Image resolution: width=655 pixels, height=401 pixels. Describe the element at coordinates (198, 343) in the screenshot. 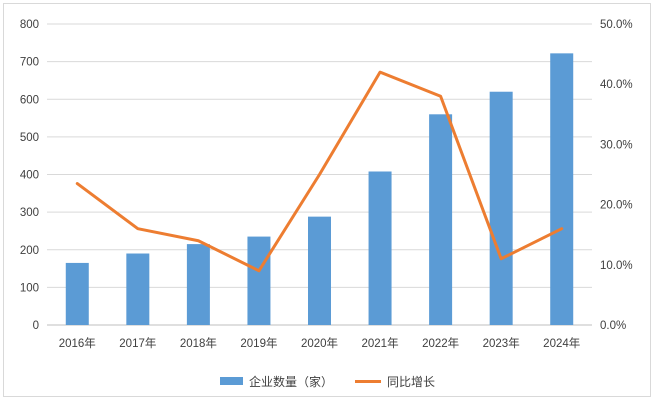

I see `x-axis-tick-label: 2018年` at that location.